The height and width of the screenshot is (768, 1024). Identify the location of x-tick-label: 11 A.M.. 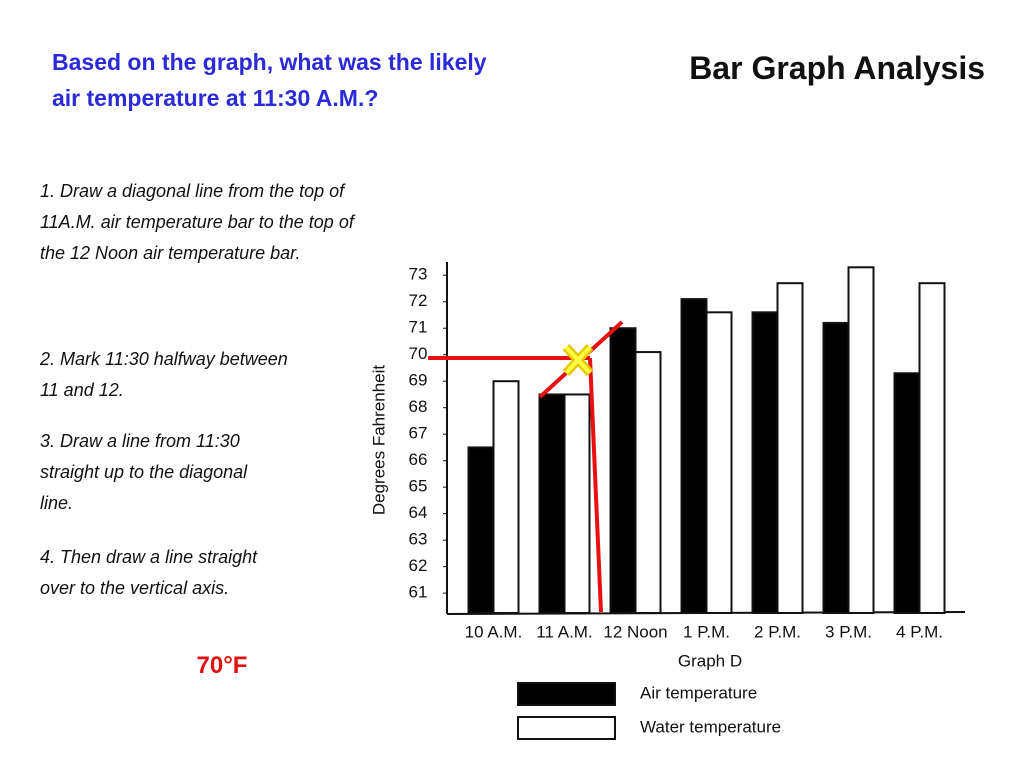
(564, 631).